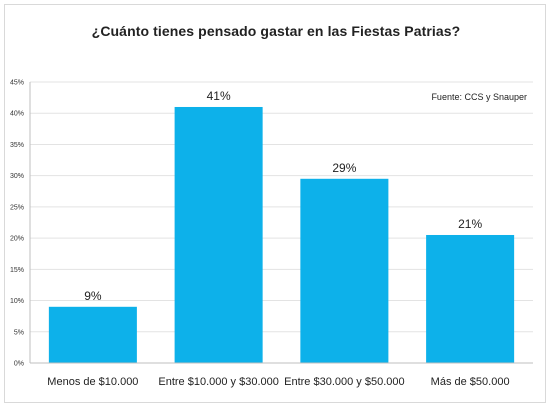 This screenshot has width=552, height=409. I want to click on y-tick-label: 20%, so click(17, 239).